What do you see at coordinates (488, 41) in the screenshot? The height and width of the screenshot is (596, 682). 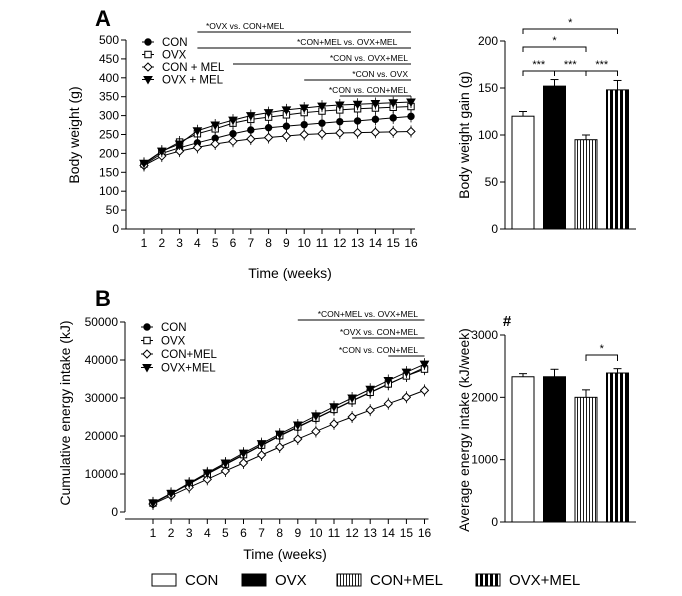 I see `y-tick-label: 200` at bounding box center [488, 41].